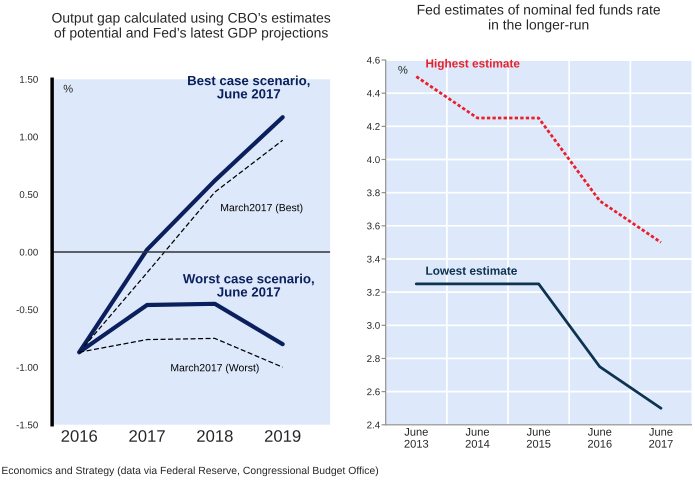  What do you see at coordinates (373, 192) in the screenshot?
I see `y-tick-label: 3.8` at bounding box center [373, 192].